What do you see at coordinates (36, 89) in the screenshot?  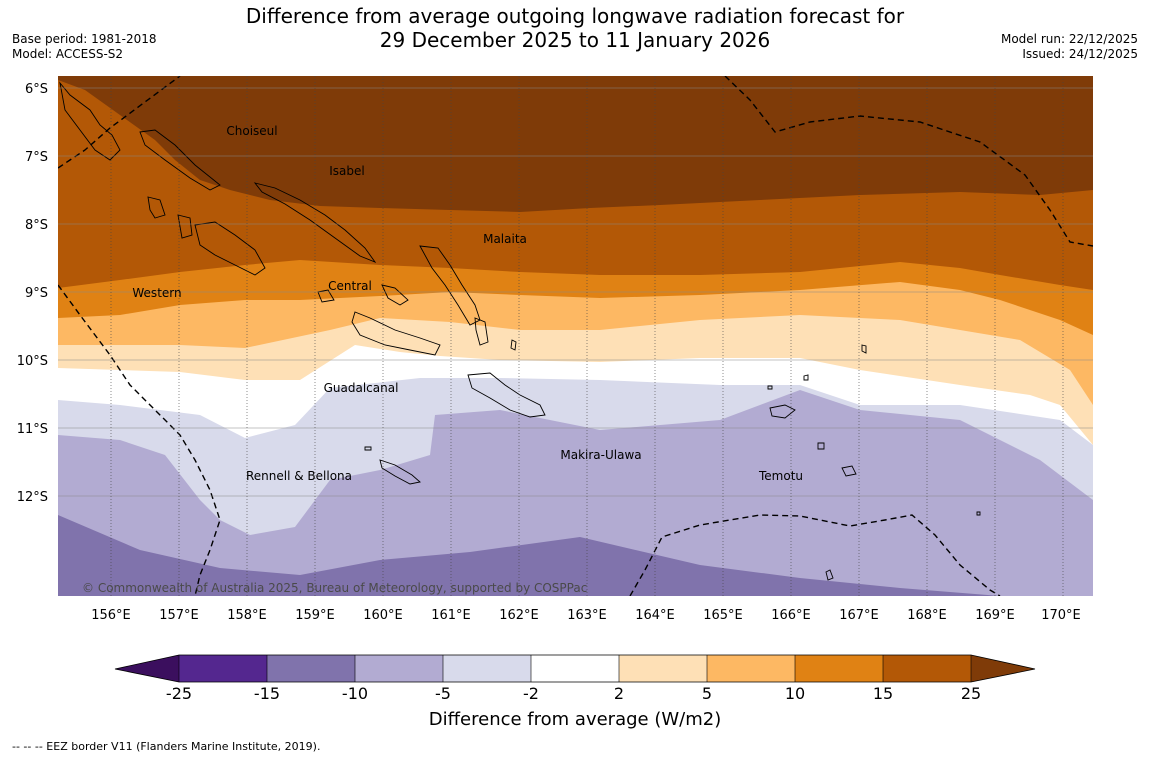 I see `lat-label: 6°S` at bounding box center [36, 89].